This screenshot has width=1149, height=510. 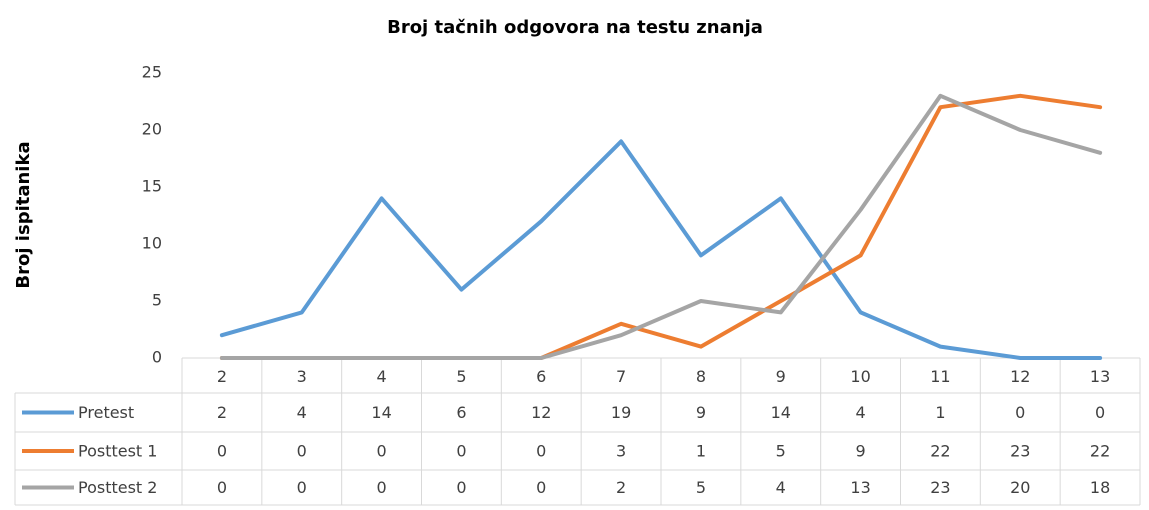 What do you see at coordinates (461, 376) in the screenshot?
I see `x-tick-label: 5` at bounding box center [461, 376].